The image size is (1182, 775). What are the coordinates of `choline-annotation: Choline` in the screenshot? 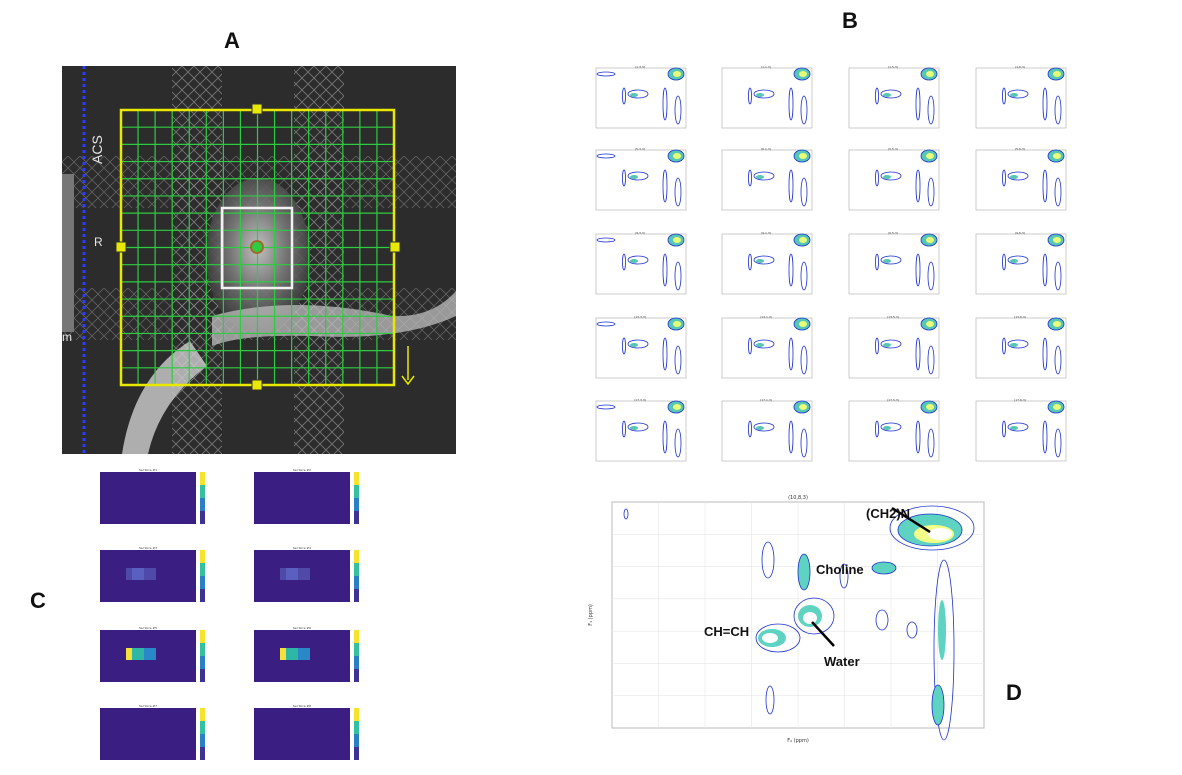 It's located at (840, 569).